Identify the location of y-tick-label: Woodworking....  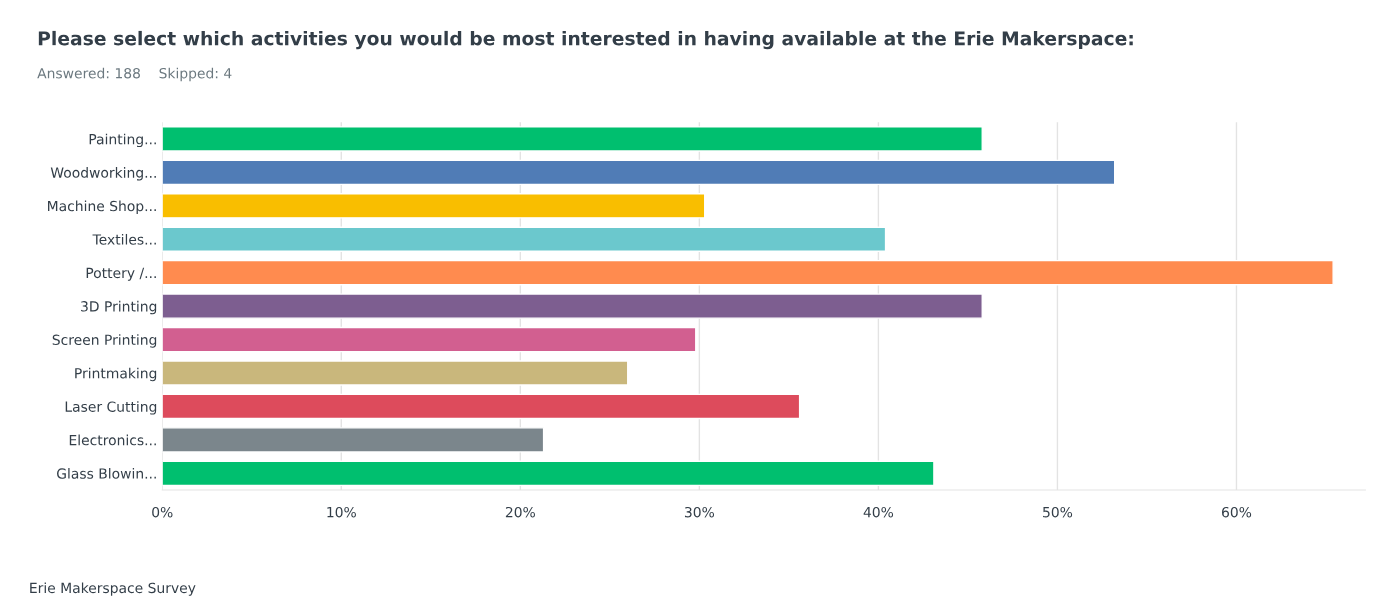
(103, 174).